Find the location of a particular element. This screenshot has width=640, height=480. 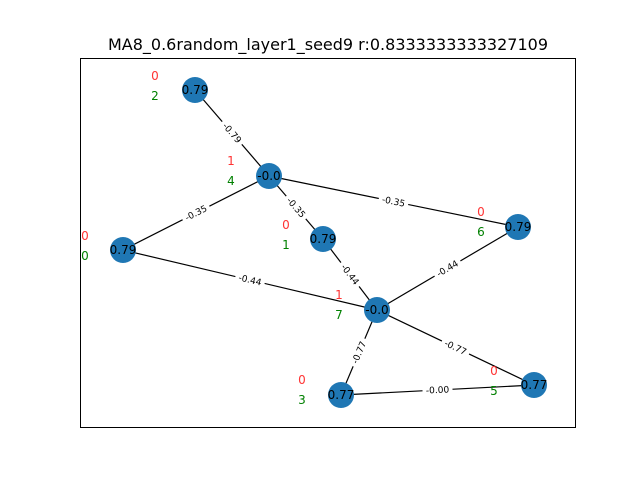

node-green-annotation: 6 is located at coordinates (481, 232).